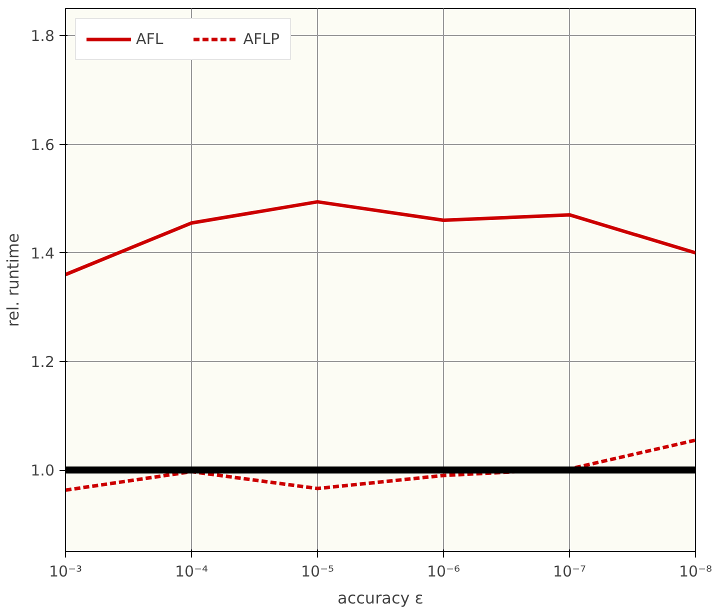 The width and height of the screenshot is (725, 614). What do you see at coordinates (381, 598) in the screenshot?
I see `x-axis-title: accuracy ε` at bounding box center [381, 598].